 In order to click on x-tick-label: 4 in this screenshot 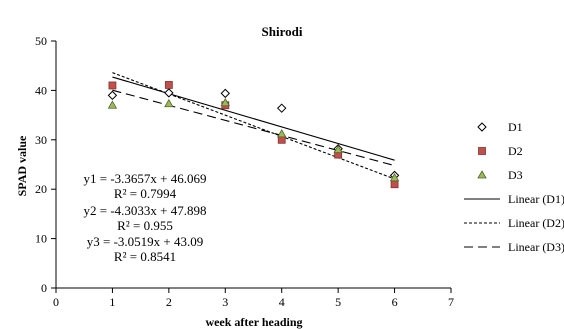, I will do `click(282, 302)`.